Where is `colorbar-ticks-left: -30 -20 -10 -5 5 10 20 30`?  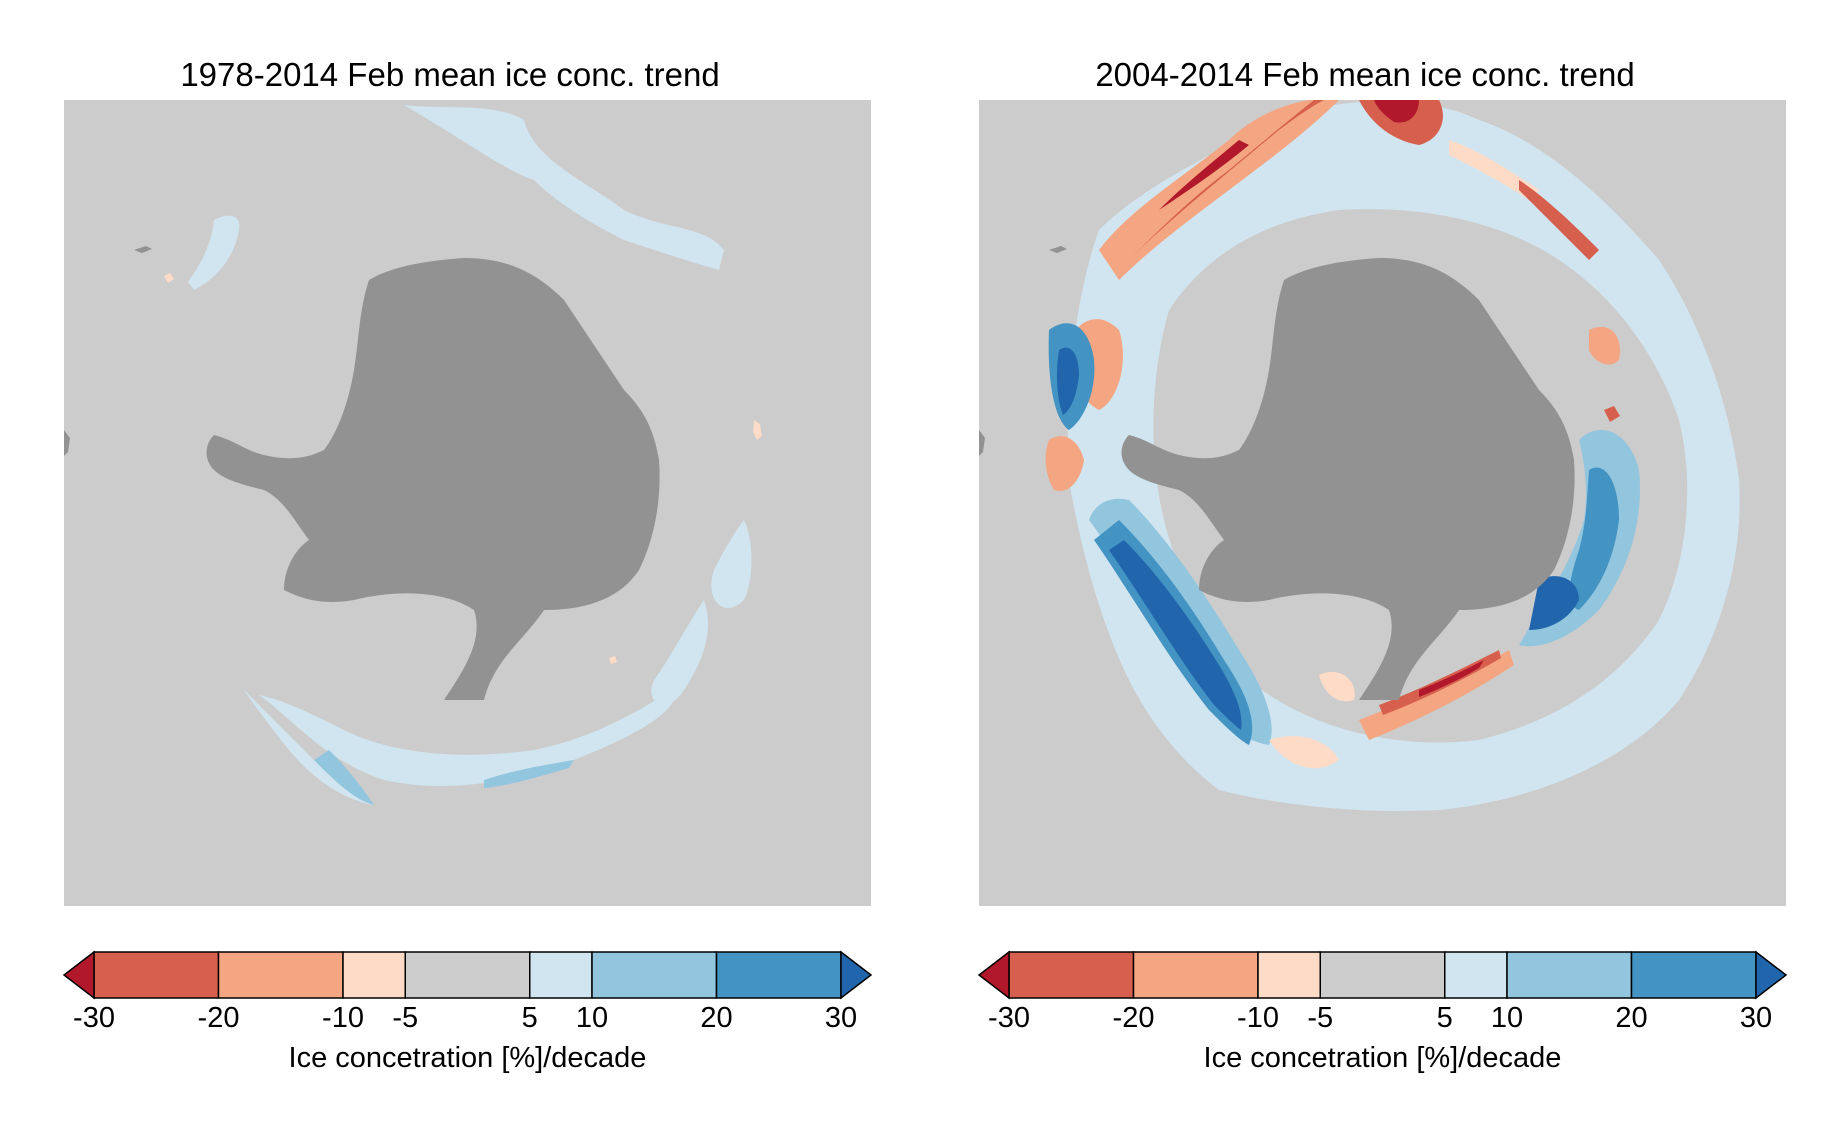 colorbar-ticks-left: -30 -20 -10 -5 5 10 20 30 is located at coordinates (467, 1020).